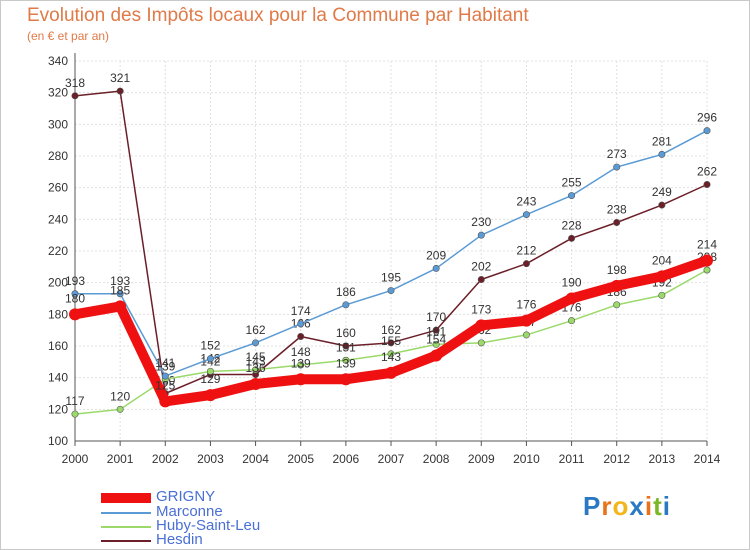 This screenshot has height=550, width=750. Describe the element at coordinates (120, 91) in the screenshot. I see `data-point-hesdin-2001` at that location.